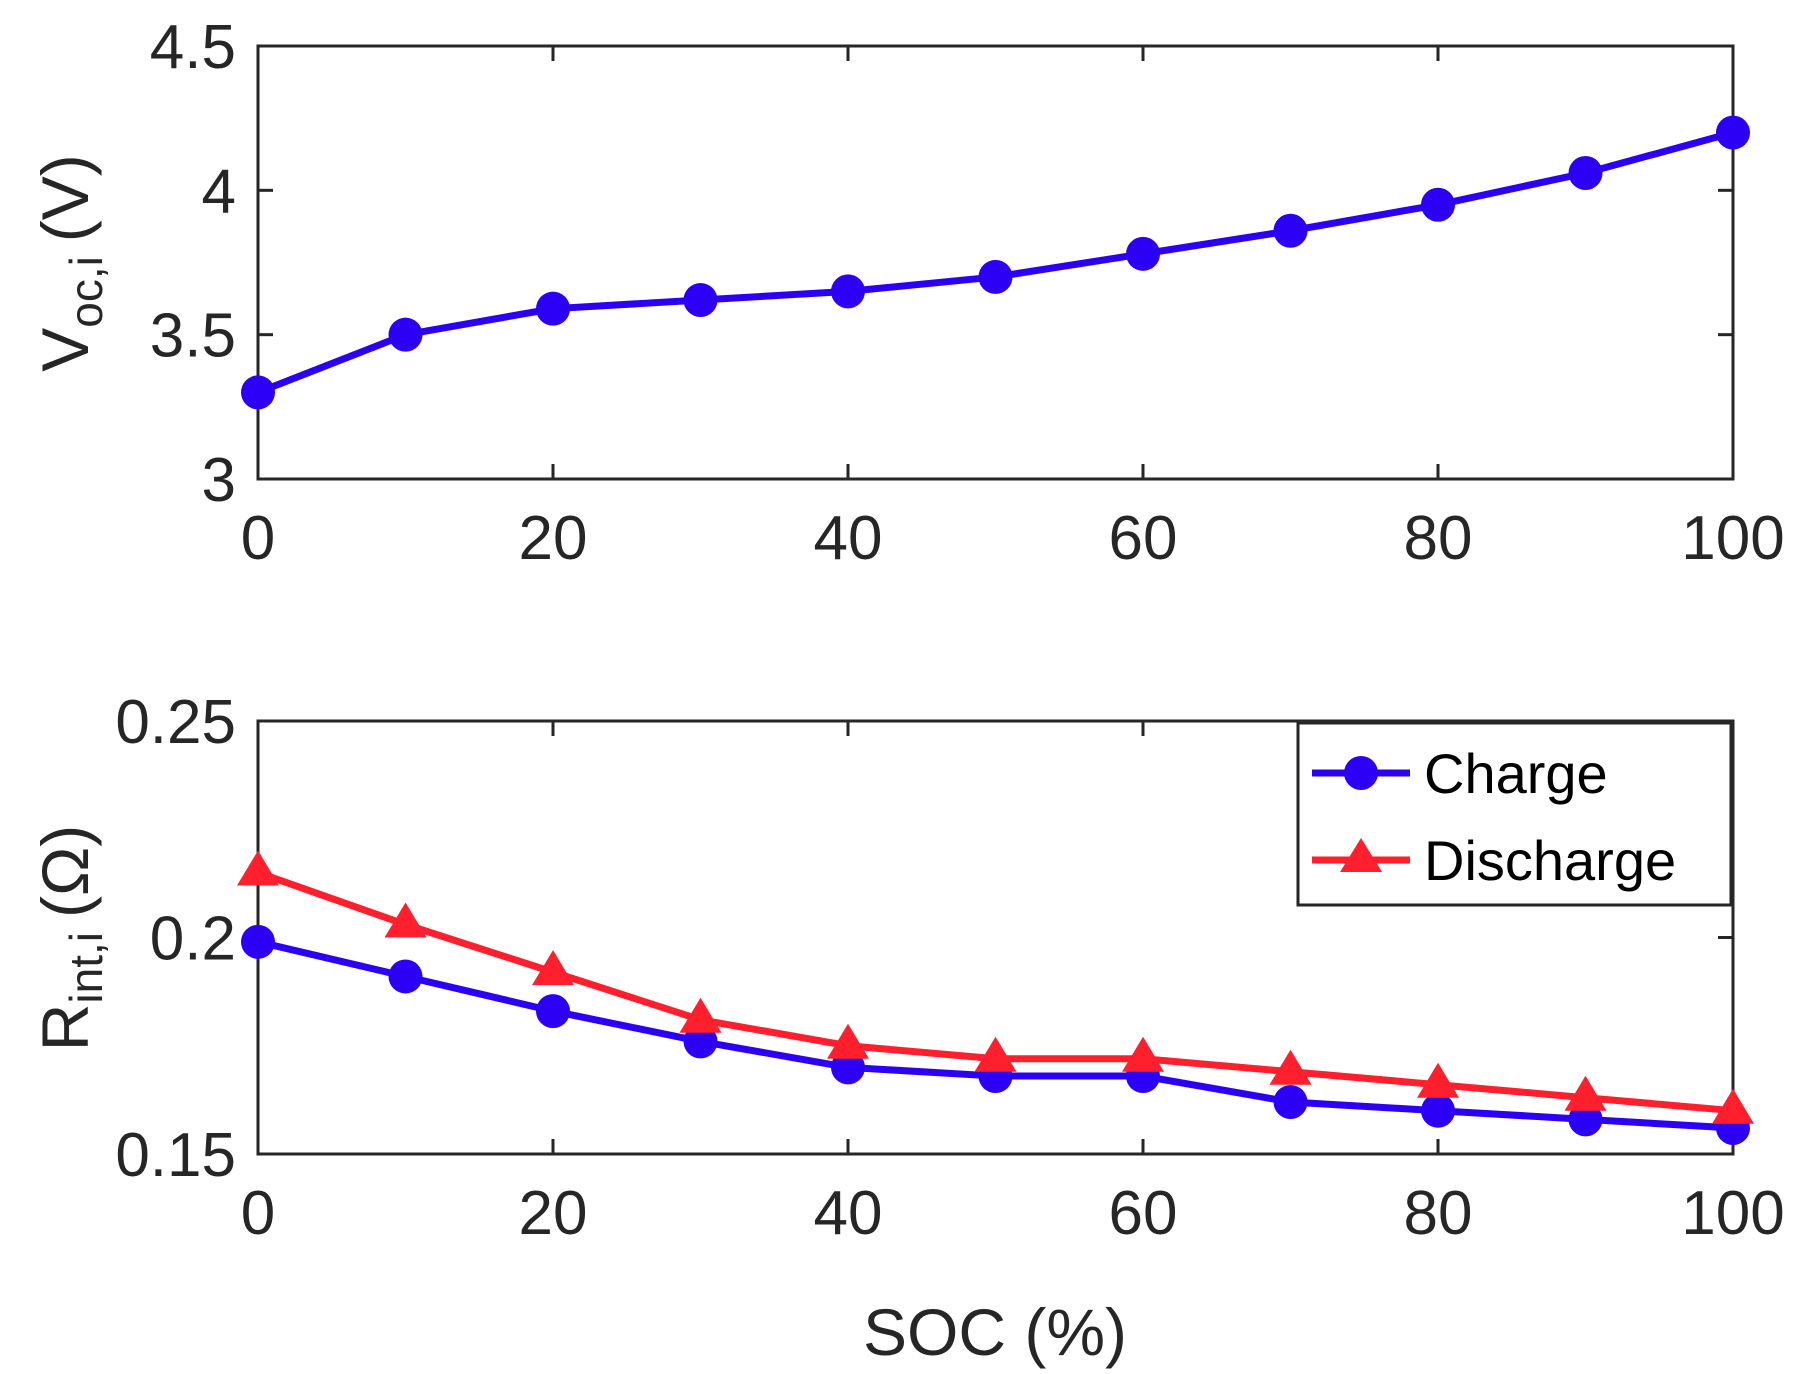  What do you see at coordinates (1516, 773) in the screenshot?
I see `legend-charge-label: Charge` at bounding box center [1516, 773].